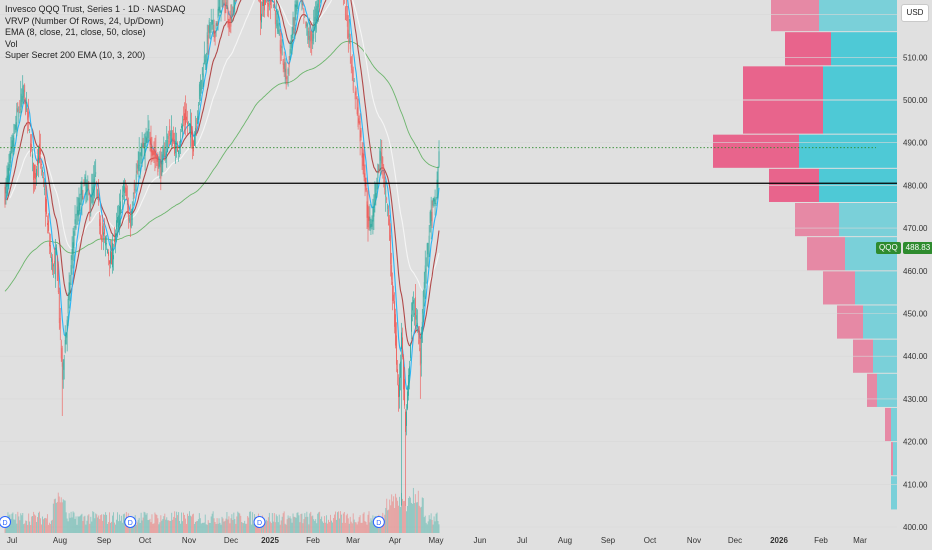  What do you see at coordinates (222, 510) in the screenshot?
I see `volume-bars` at bounding box center [222, 510].